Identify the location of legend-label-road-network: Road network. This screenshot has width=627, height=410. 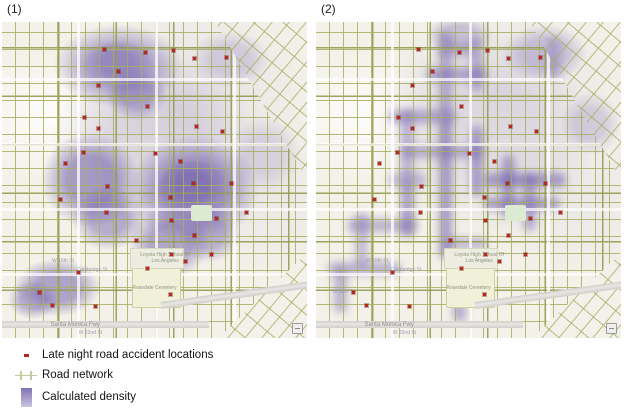
(77, 375).